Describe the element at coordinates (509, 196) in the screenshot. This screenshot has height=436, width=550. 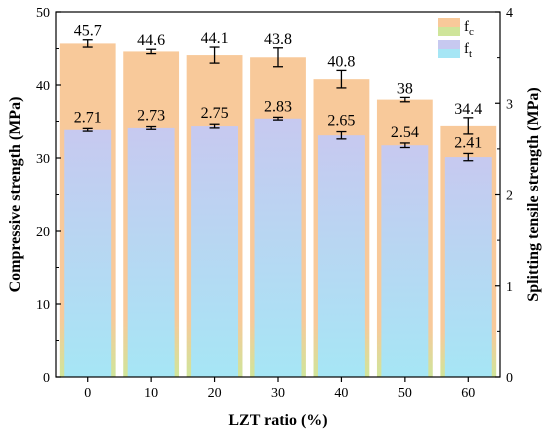
I see `right-tick-label-2: 2` at that location.